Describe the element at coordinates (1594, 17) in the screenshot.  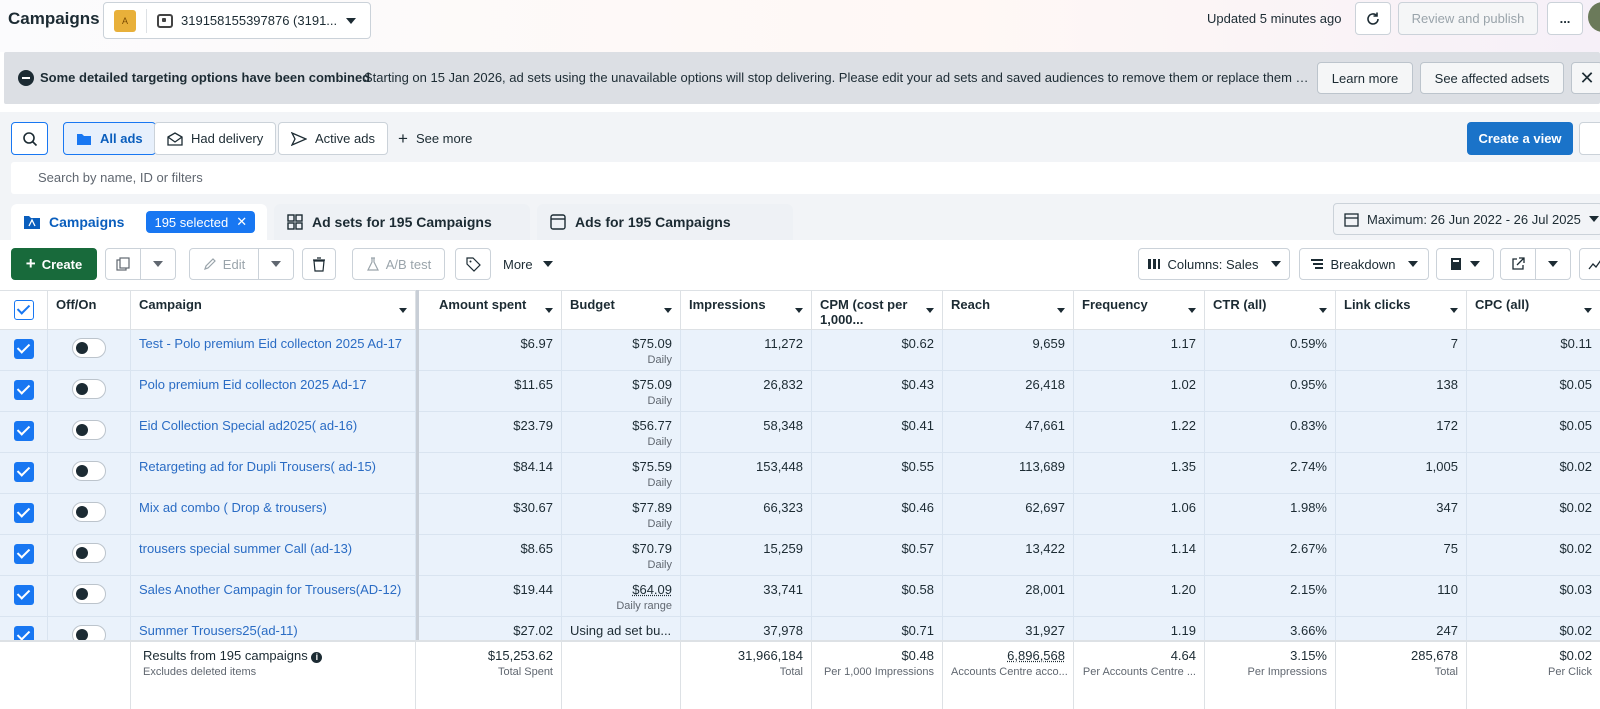
I see `avatar` at that location.